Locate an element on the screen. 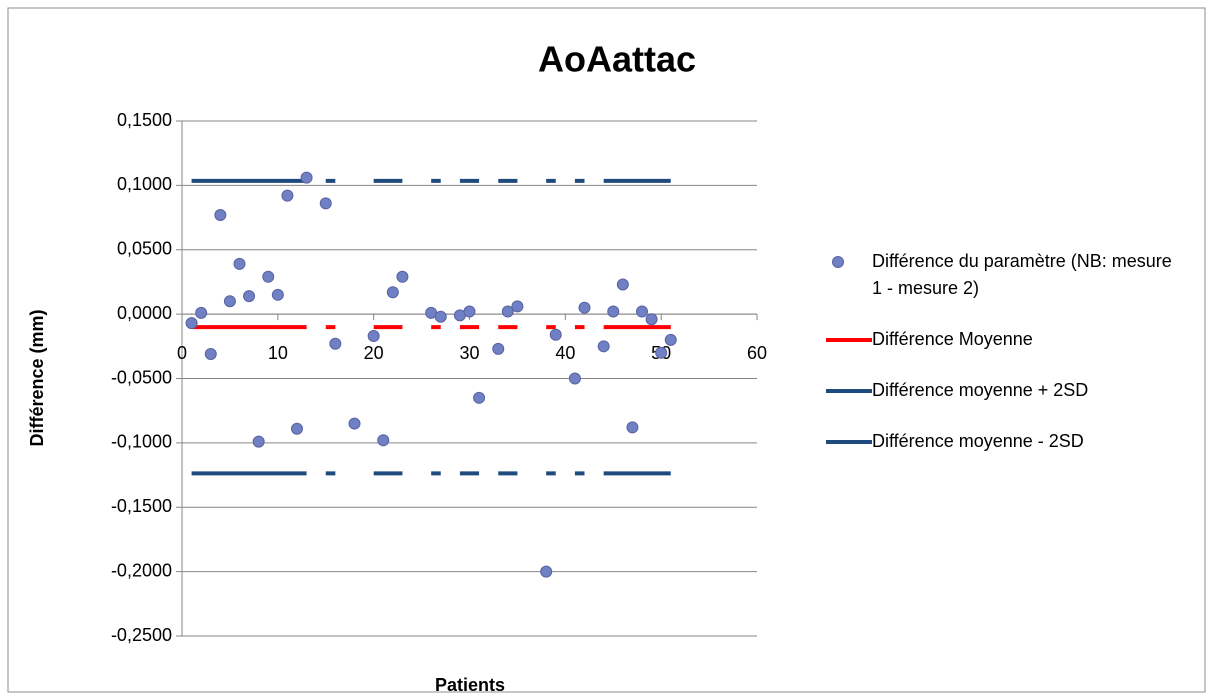 The image size is (1213, 700). x-tick-label: 40 is located at coordinates (565, 353).